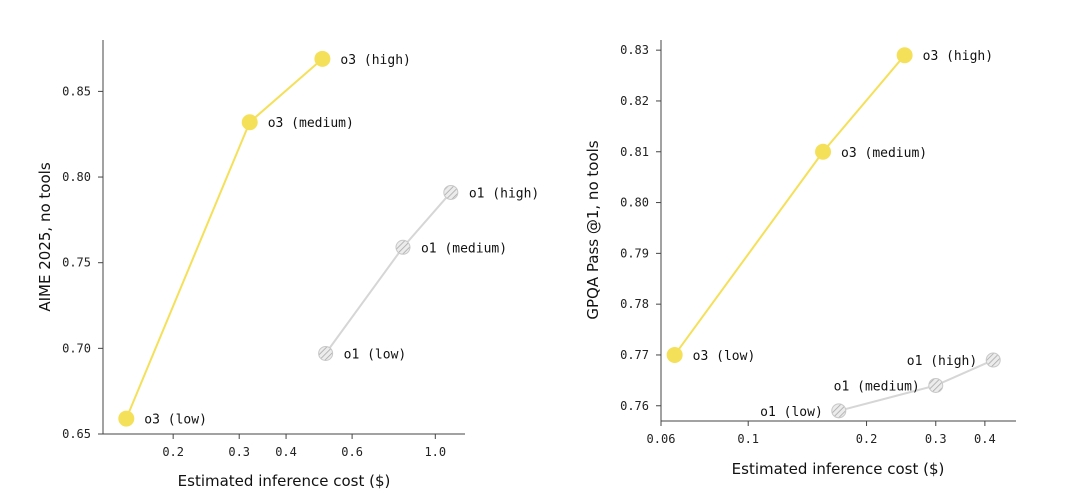 The width and height of the screenshot is (1080, 500). I want to click on y-axis-title: AIME 2025, no tools, so click(45, 236).